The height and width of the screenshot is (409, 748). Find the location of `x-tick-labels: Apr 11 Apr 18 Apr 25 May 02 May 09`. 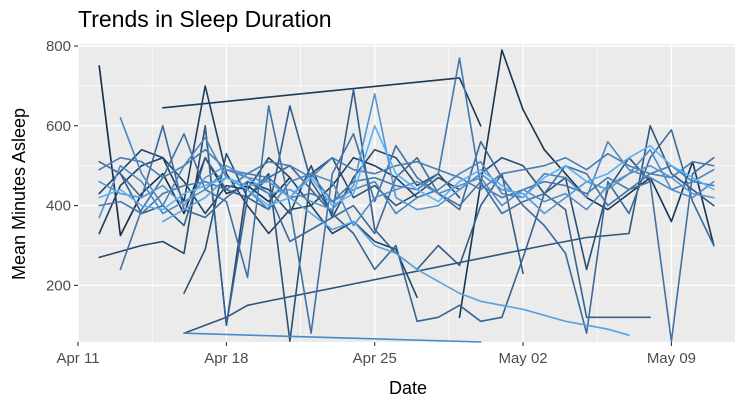

x-tick-labels: Apr 11 Apr 18 Apr 25 May 02 May 09 is located at coordinates (376, 358).